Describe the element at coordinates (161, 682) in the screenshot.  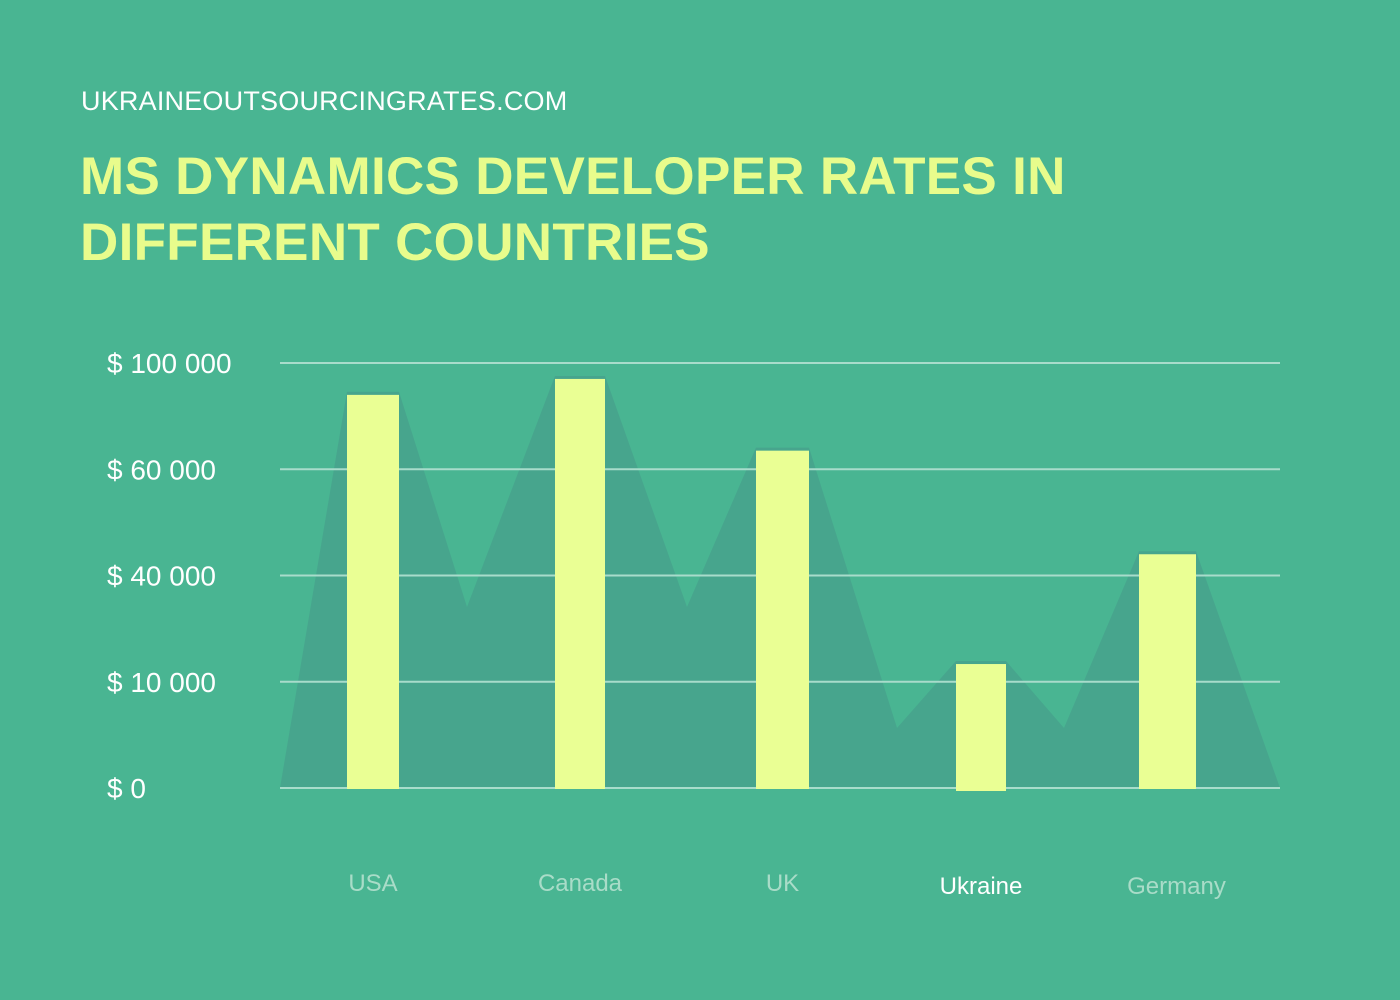
I see `y-tick-label: $ 10 000` at that location.